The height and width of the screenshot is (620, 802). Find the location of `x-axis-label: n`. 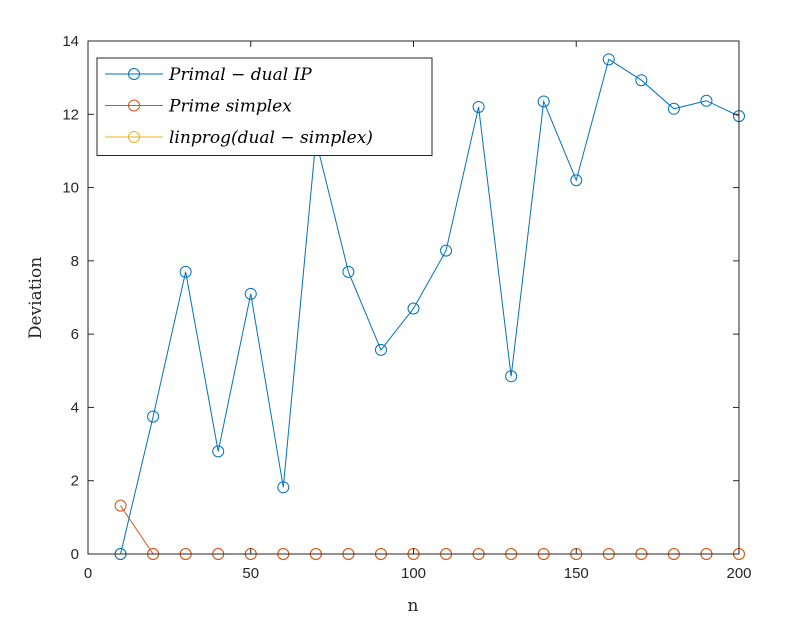

x-axis-label: n is located at coordinates (413, 606).